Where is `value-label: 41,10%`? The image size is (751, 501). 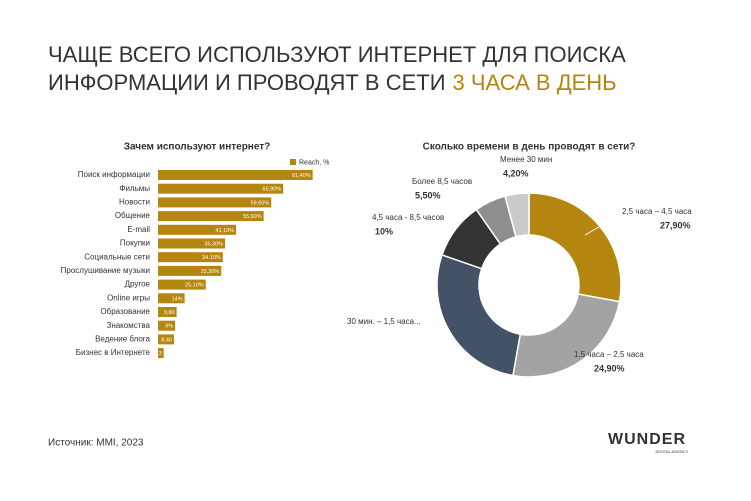
value-label: 41,10% is located at coordinates (224, 231).